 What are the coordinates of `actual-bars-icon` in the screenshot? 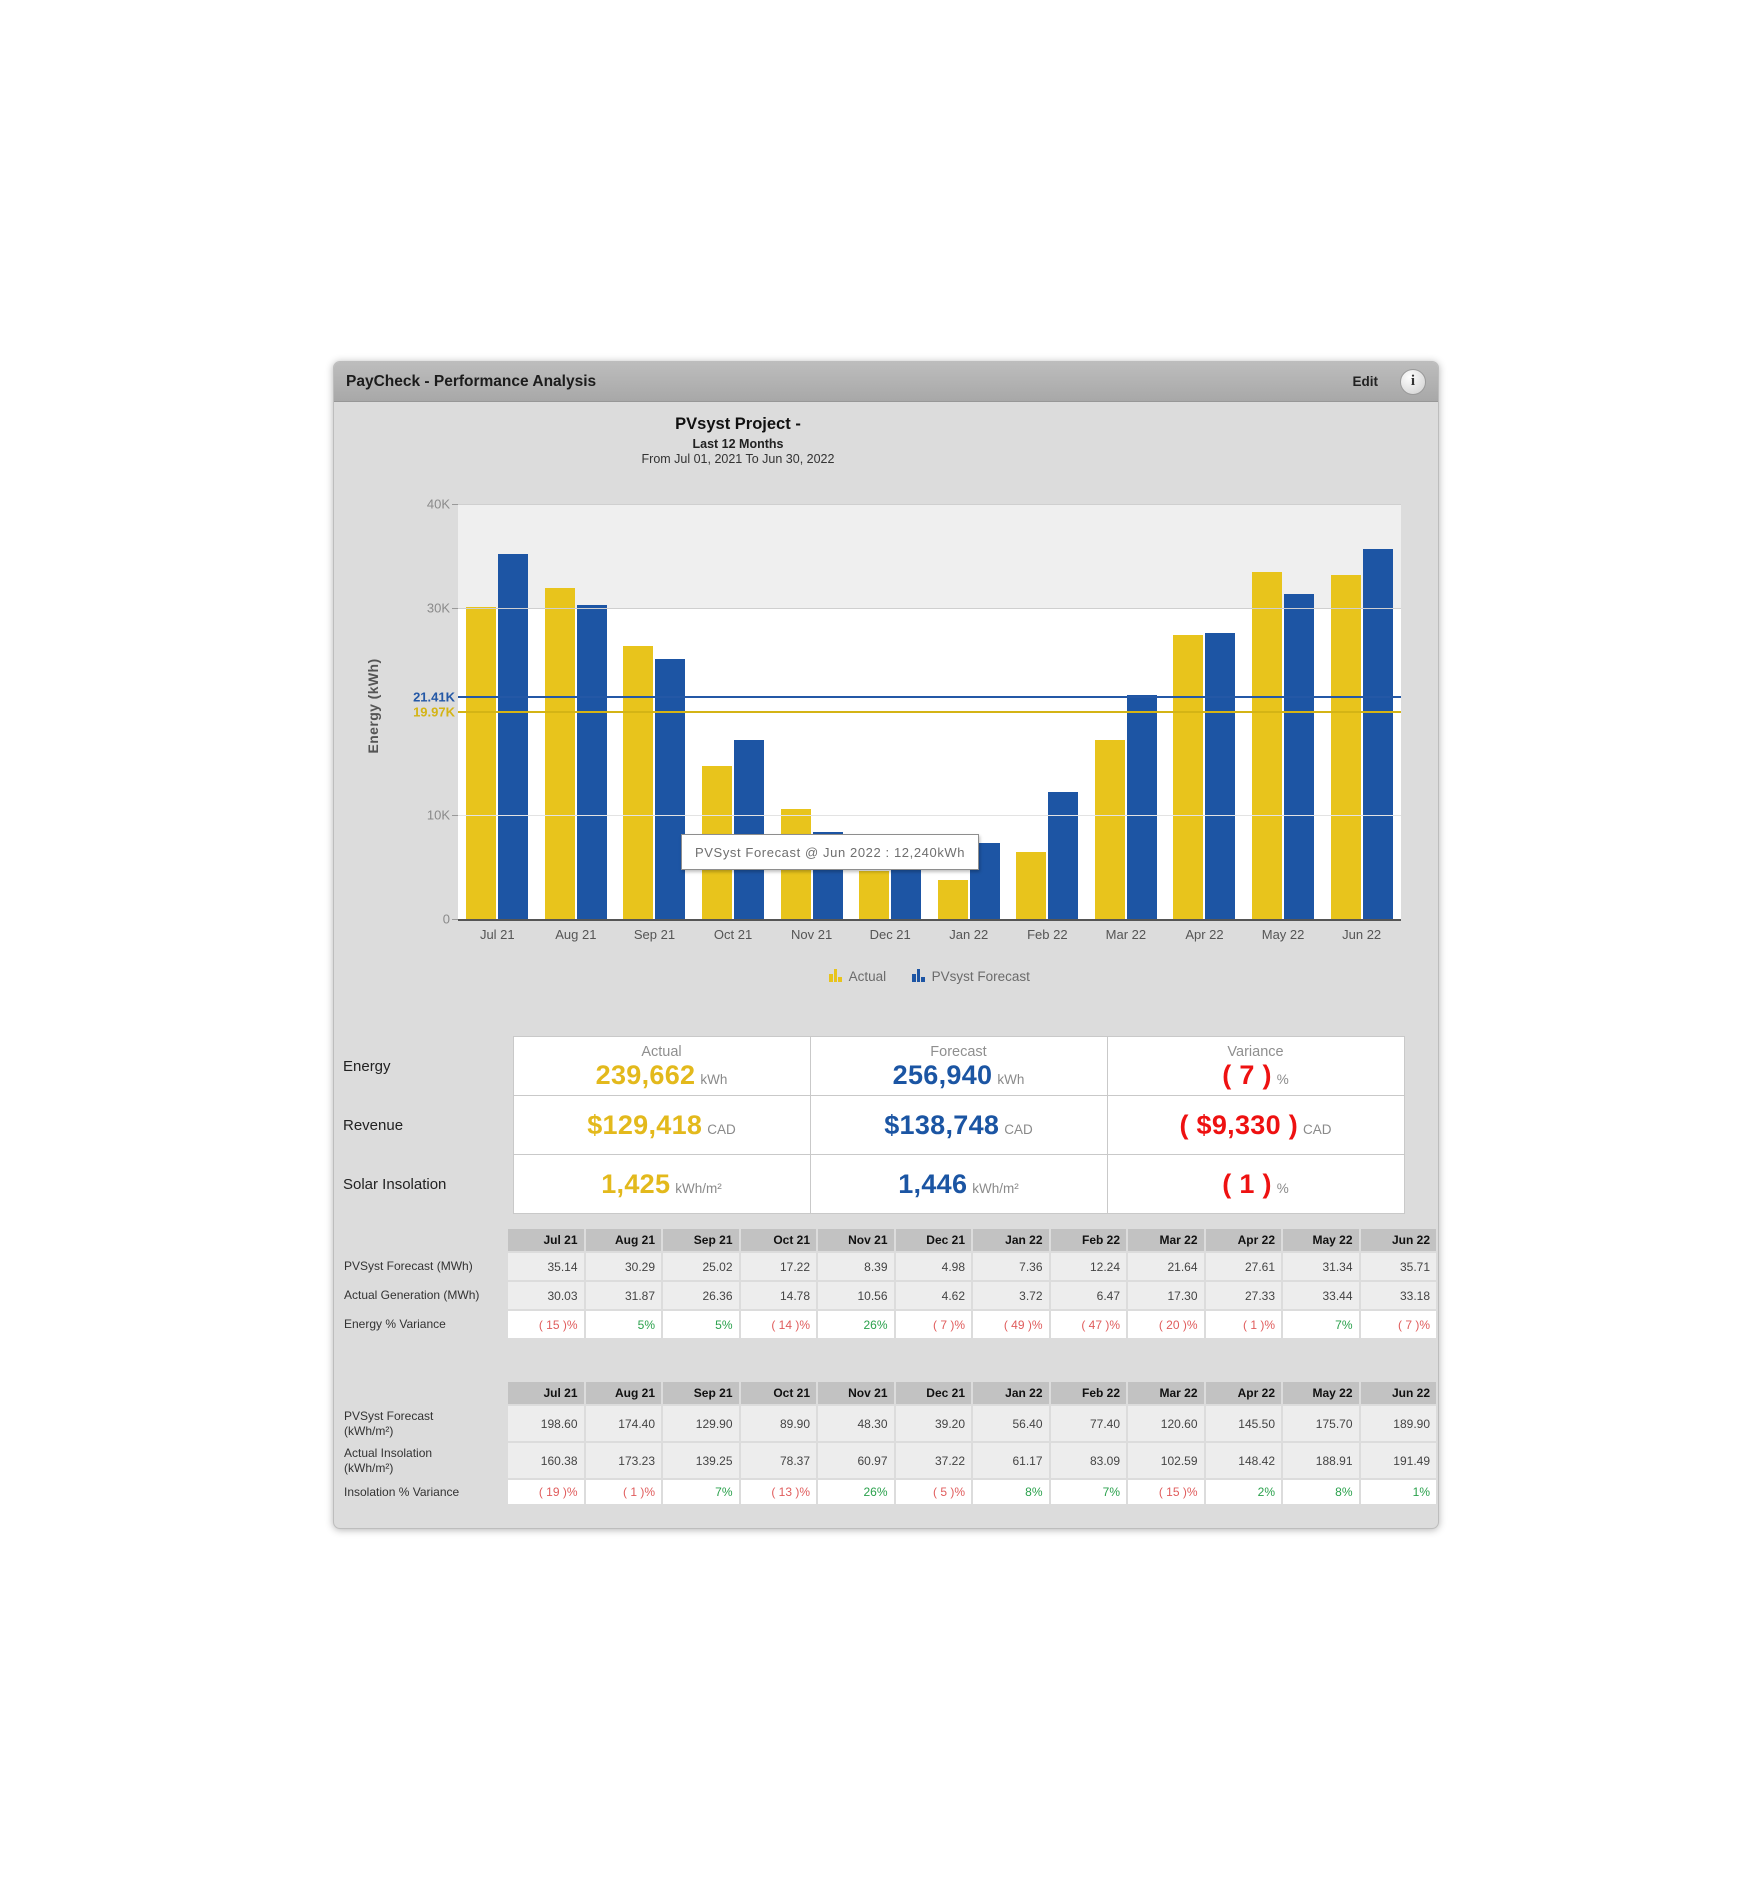 It's located at (835, 976).